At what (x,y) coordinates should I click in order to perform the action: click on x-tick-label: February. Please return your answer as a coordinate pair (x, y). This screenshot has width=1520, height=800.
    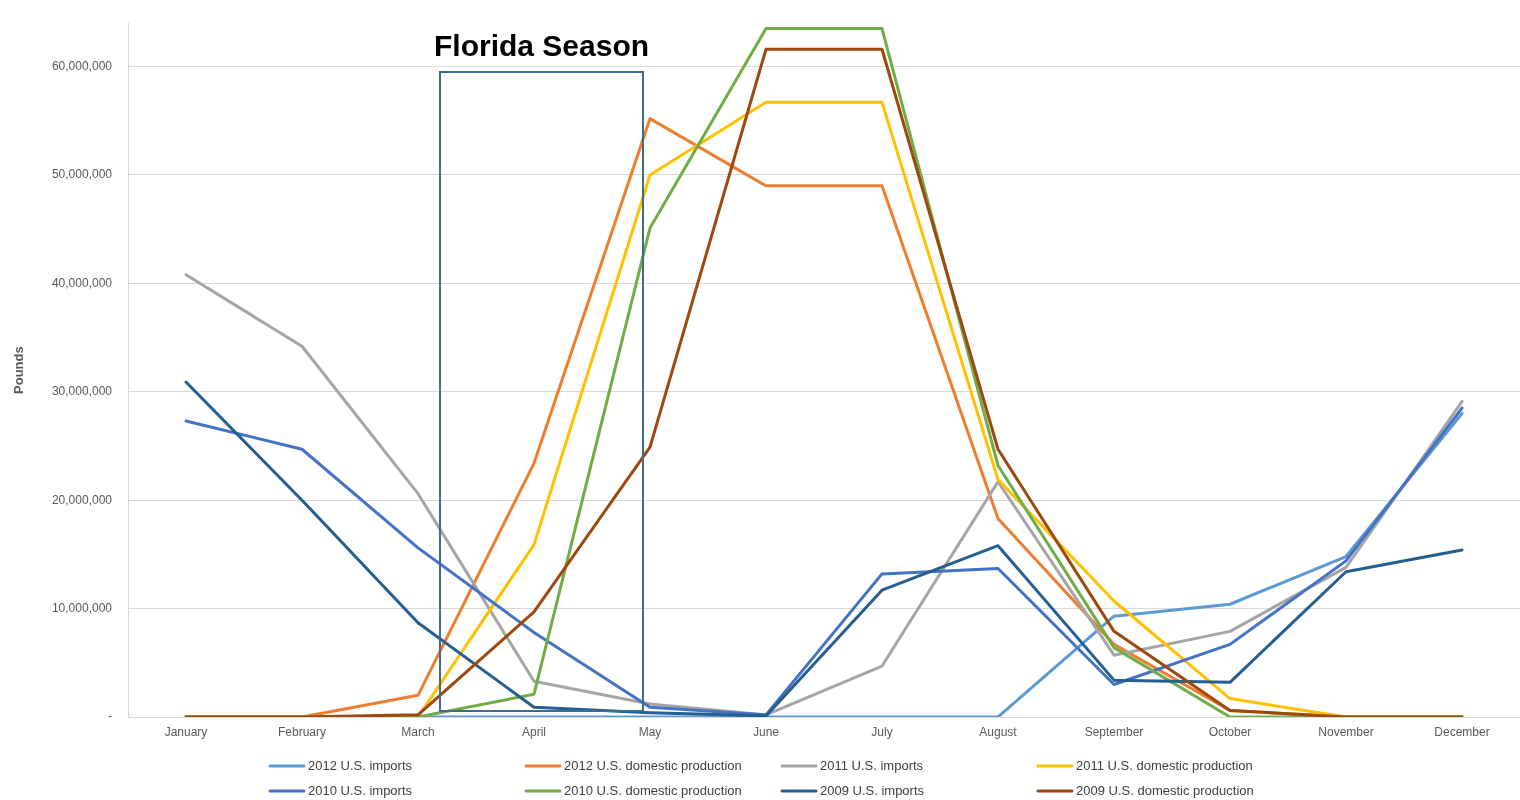
    Looking at the image, I should click on (302, 731).